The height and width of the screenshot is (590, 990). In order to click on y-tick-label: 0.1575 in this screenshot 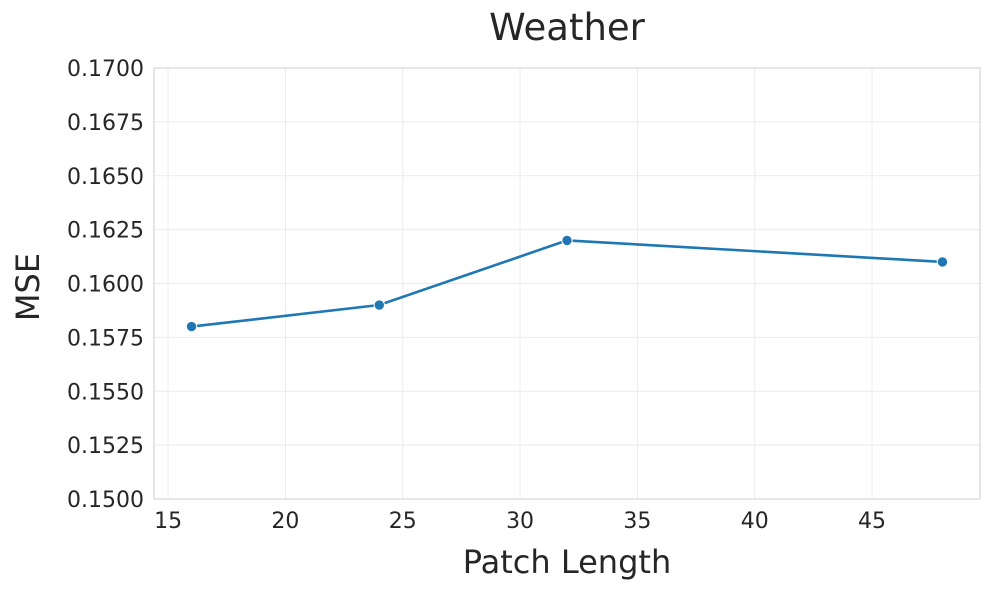, I will do `click(105, 338)`.